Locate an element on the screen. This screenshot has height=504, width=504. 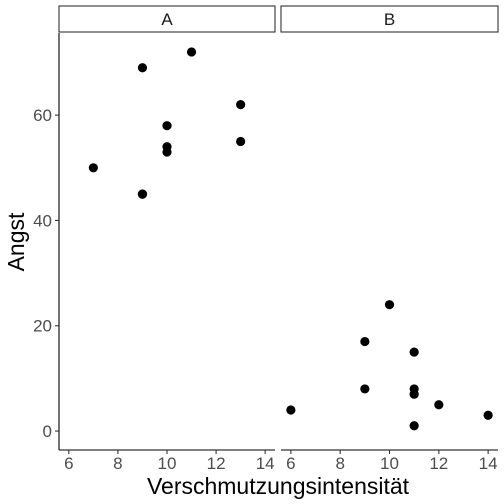
y-axis-ticks: 0 20 40 60 is located at coordinates (46, 273).